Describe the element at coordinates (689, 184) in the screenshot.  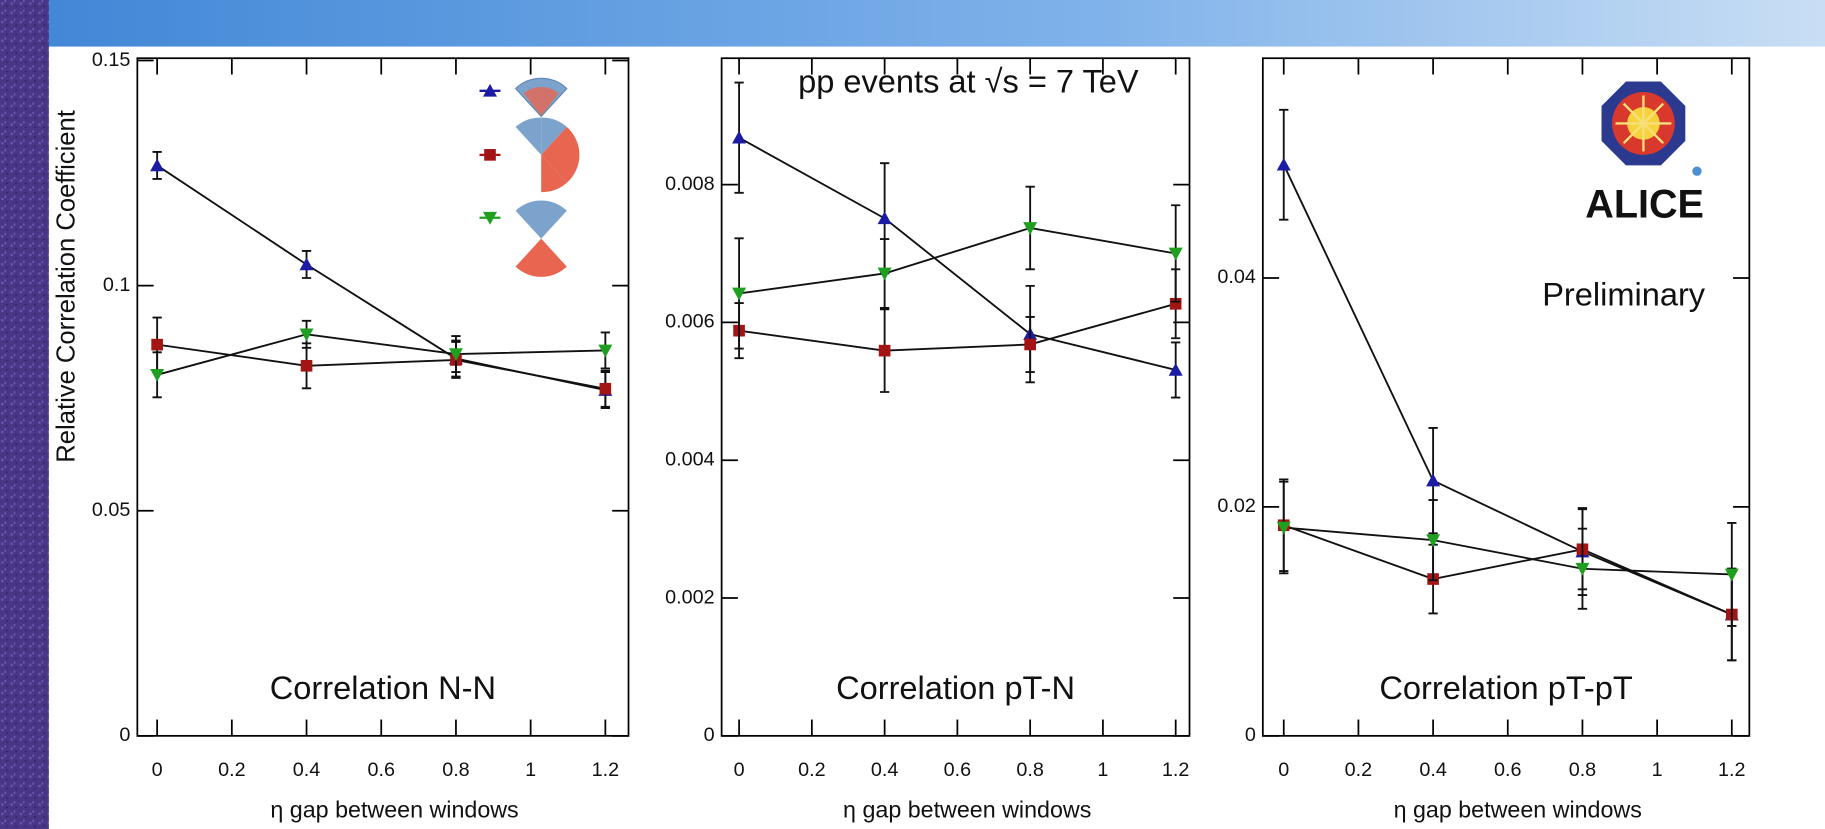
I see `y-tick-label: 0.008` at that location.